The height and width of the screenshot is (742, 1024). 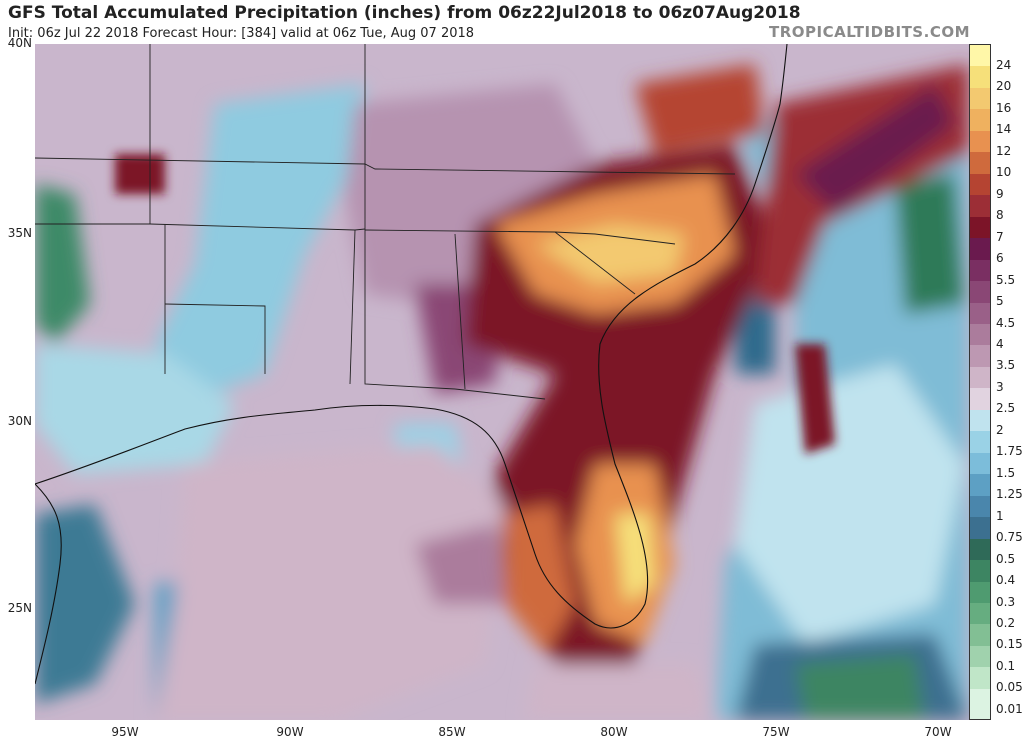 I want to click on color-scale-label: 0.15, so click(x=1009, y=644).